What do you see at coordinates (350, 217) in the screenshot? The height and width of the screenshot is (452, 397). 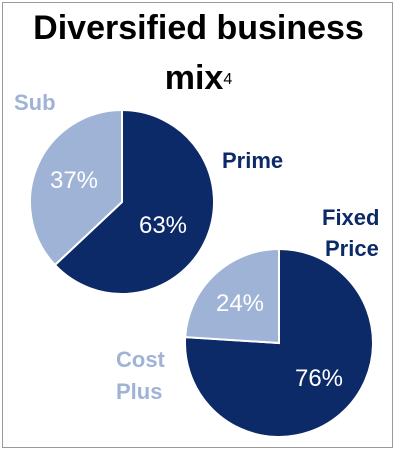 I see `category-label-fixed: Fixed` at bounding box center [350, 217].